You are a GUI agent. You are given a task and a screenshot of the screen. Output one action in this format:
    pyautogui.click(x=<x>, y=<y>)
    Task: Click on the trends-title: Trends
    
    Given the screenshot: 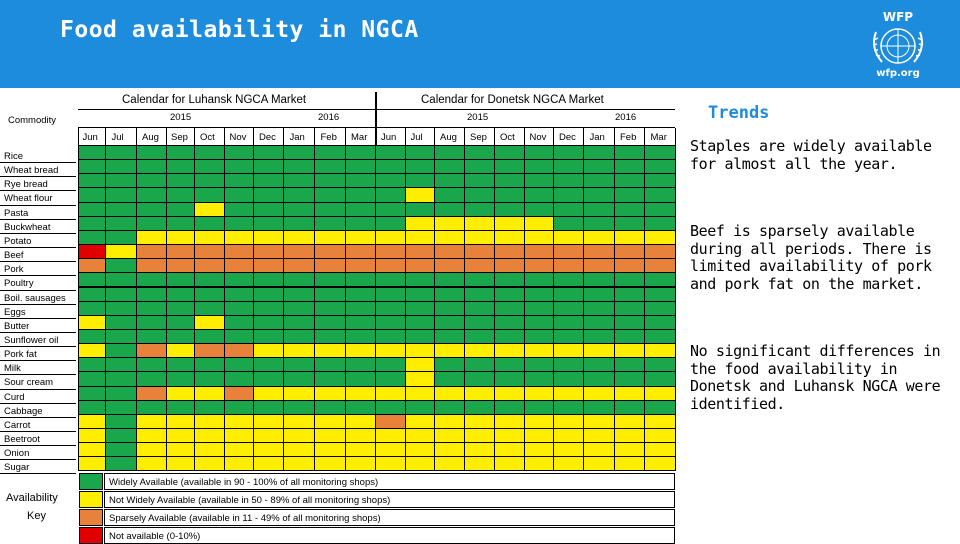 What is the action you would take?
    pyautogui.click(x=739, y=113)
    